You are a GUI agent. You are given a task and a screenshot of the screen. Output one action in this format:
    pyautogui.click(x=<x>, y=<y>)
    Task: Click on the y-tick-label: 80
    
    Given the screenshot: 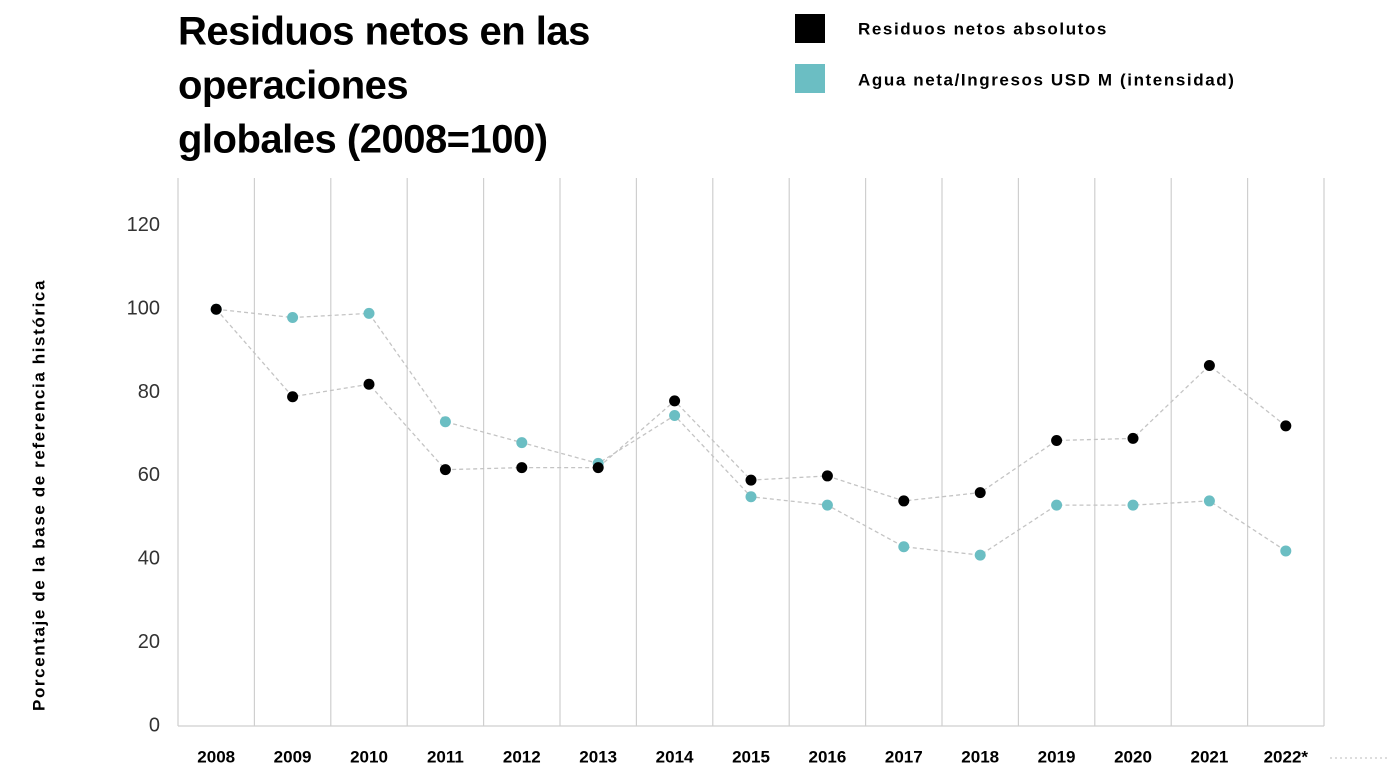 What is the action you would take?
    pyautogui.click(x=149, y=392)
    